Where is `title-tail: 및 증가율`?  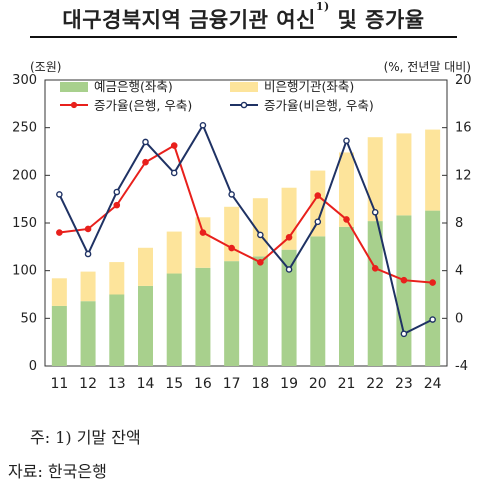 title-tail: 및 증가율 is located at coordinates (377, 19).